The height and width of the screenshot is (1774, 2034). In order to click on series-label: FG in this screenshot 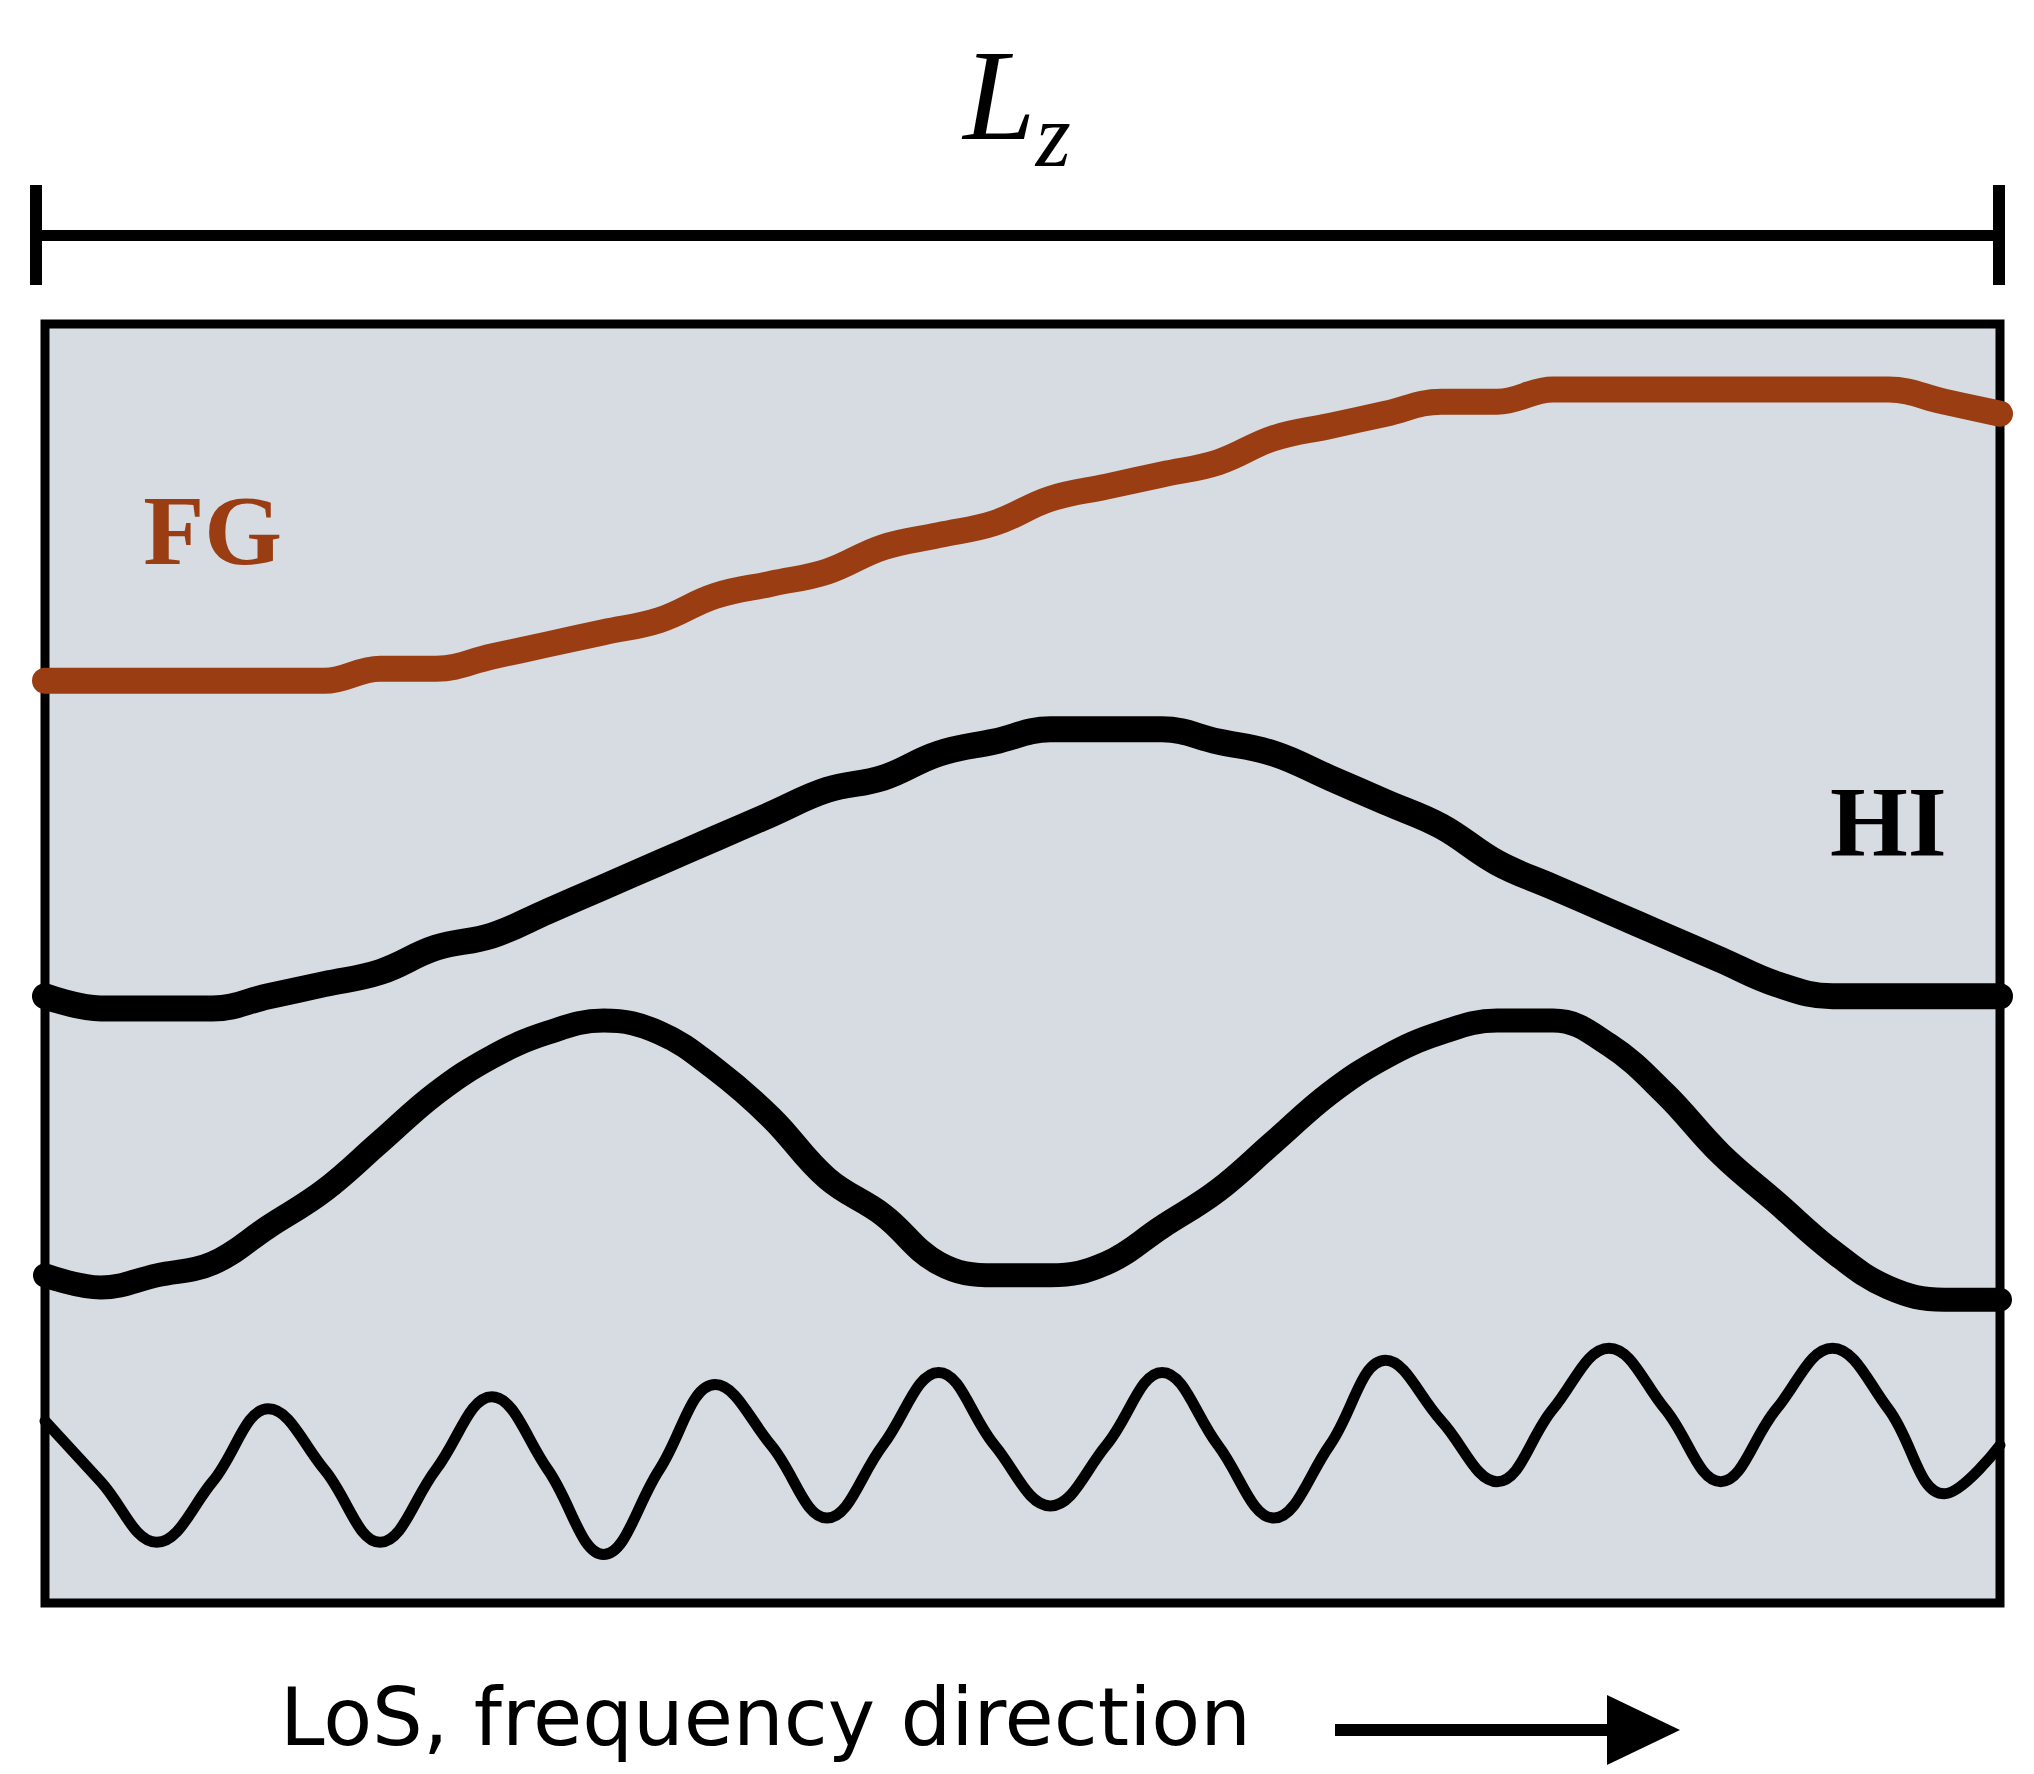, I will do `click(213, 531)`.